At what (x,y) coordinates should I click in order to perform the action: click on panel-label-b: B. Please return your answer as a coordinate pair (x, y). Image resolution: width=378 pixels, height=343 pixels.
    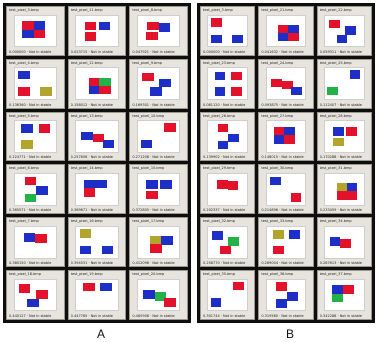
    Looking at the image, I should click on (290, 334).